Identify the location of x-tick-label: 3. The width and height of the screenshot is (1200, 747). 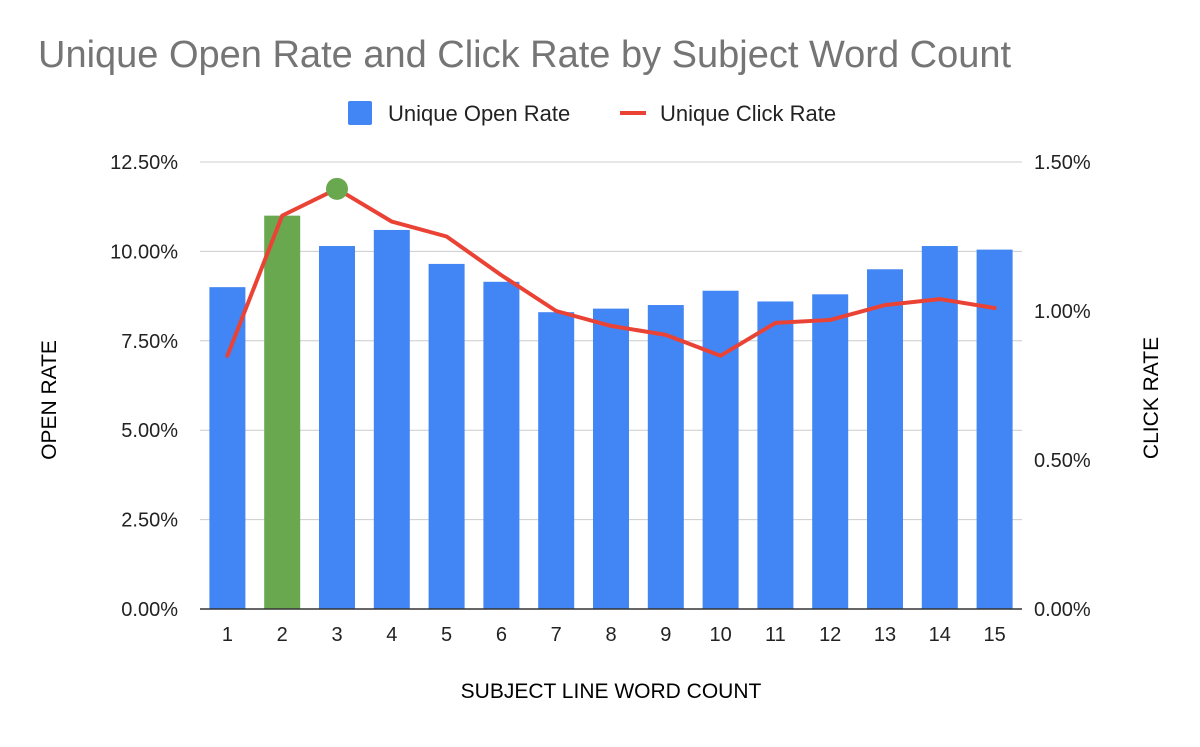
(336, 635).